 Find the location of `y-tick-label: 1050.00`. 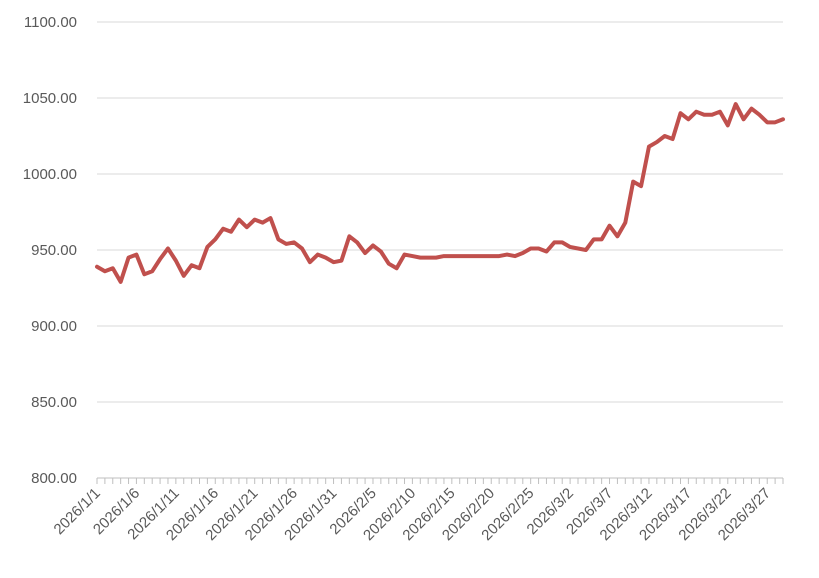

y-tick-label: 1050.00 is located at coordinates (50, 98).